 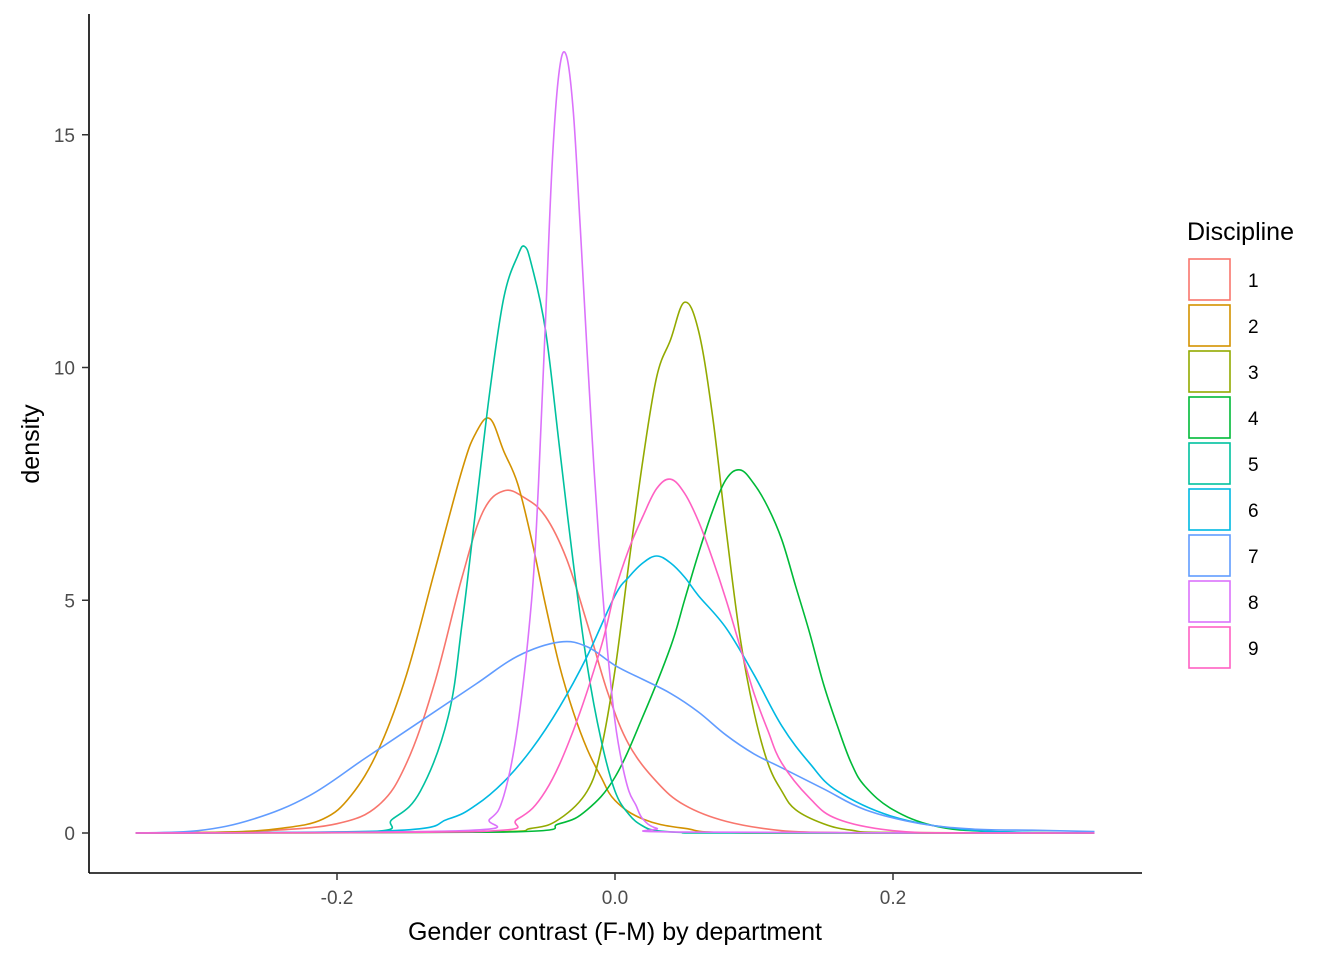 I want to click on x-axis-title: Gender contrast (F-M) by department, so click(x=615, y=932).